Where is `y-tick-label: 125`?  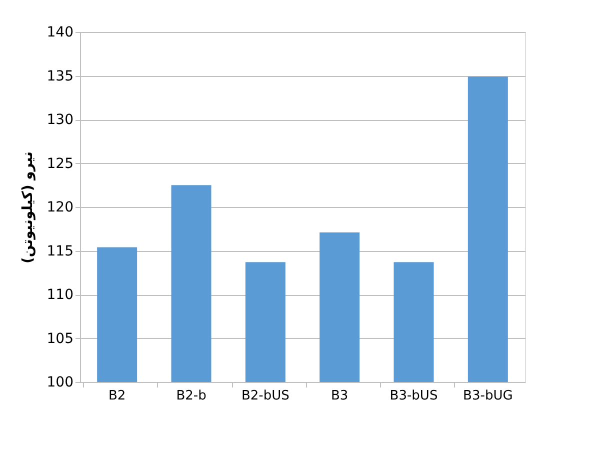 y-tick-label: 125 is located at coordinates (60, 164).